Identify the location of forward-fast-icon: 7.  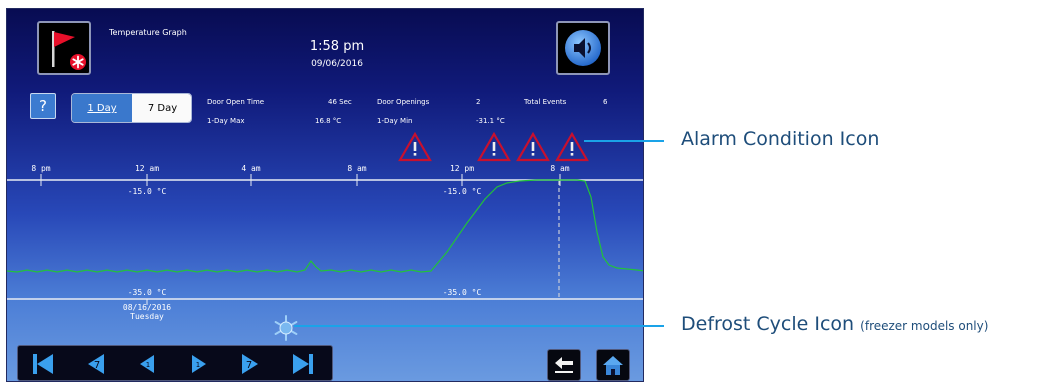
(251, 364).